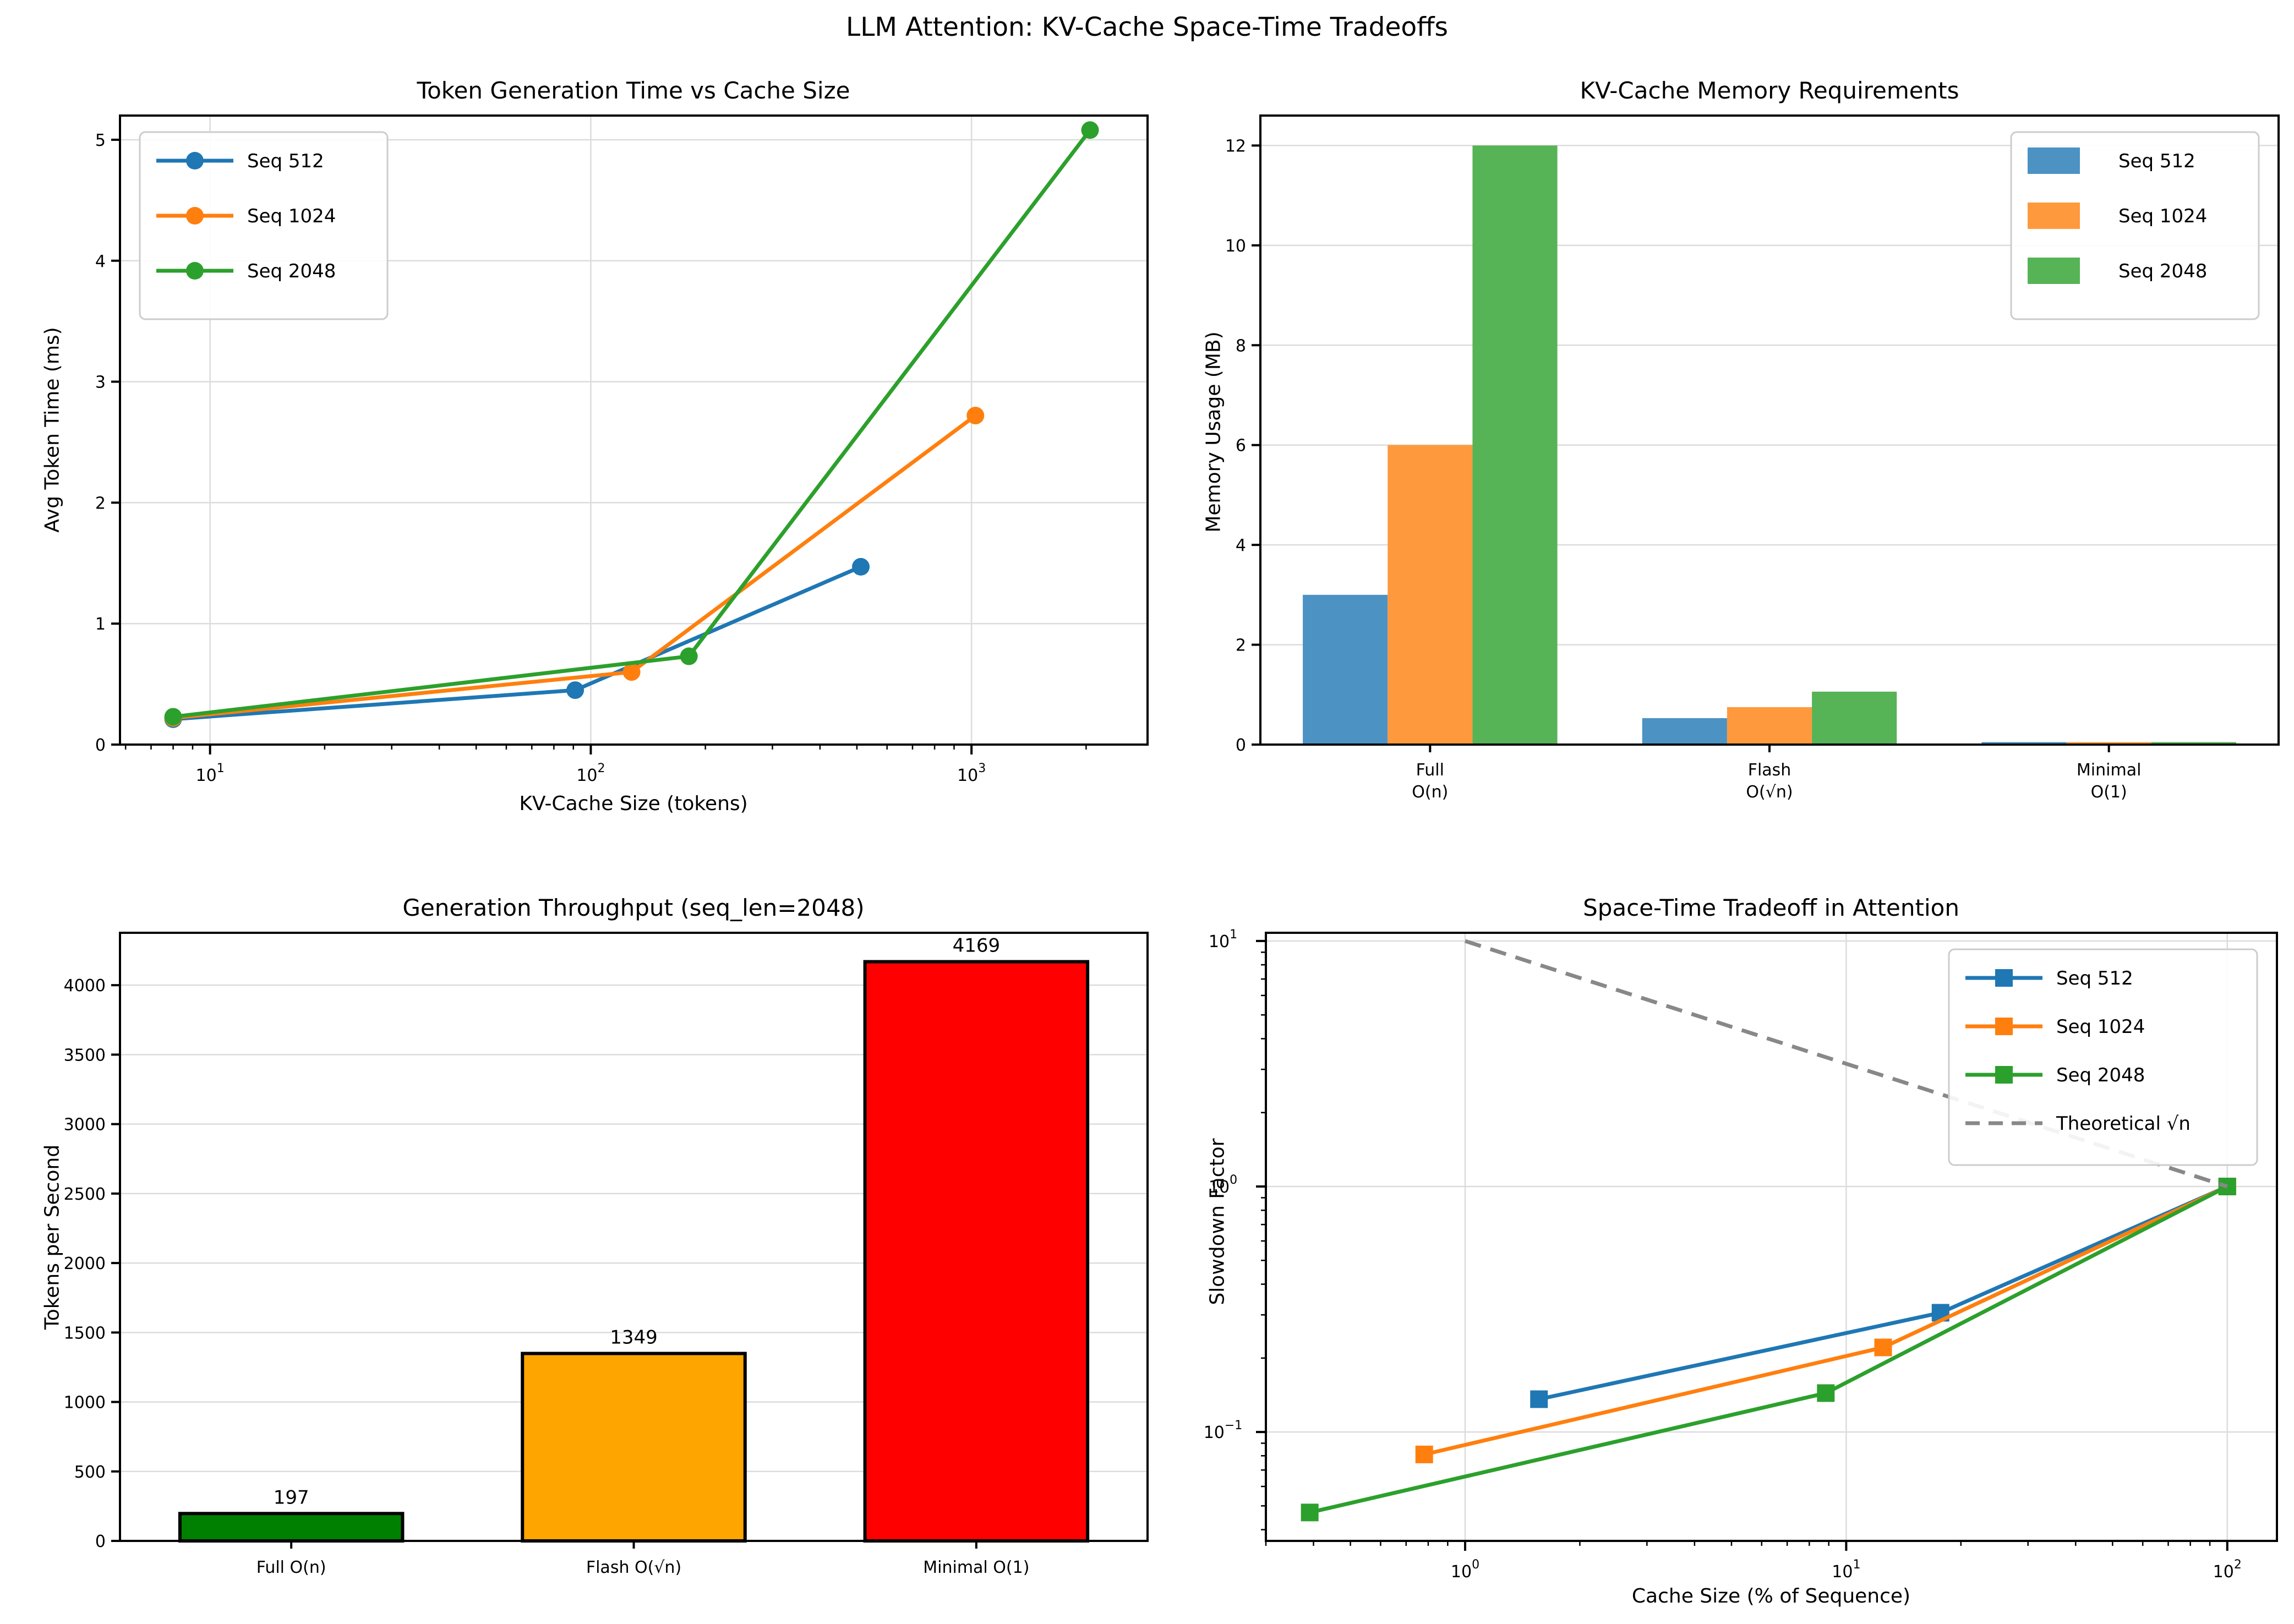 This screenshot has height=1624, width=2294. I want to click on chart-memory-ytick-label: 2, so click(1241, 645).